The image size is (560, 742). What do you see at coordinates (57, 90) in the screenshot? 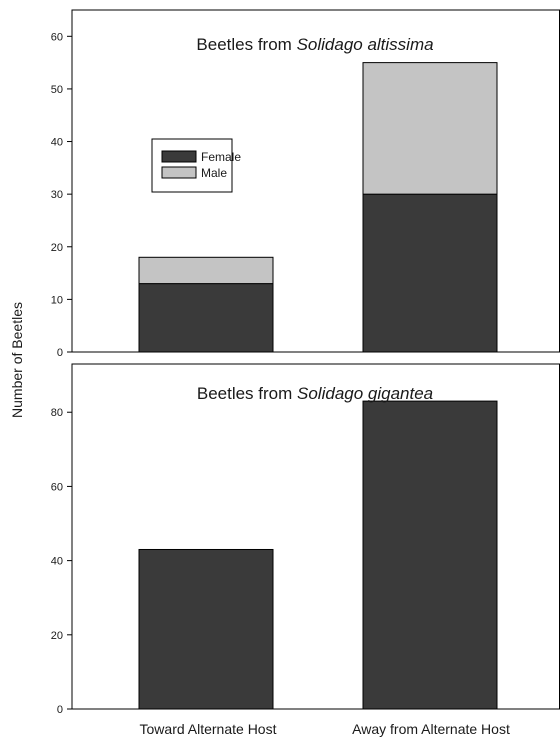
I see `y-tick-label: 50` at bounding box center [57, 90].